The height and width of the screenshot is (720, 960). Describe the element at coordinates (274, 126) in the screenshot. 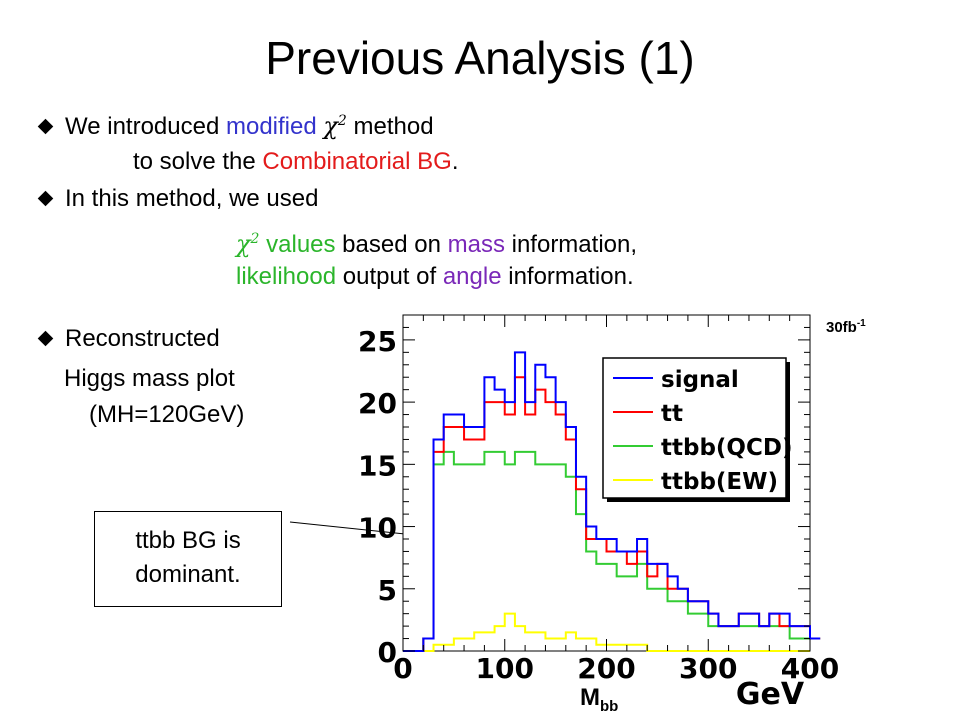

I see `modified-word: modified` at that location.